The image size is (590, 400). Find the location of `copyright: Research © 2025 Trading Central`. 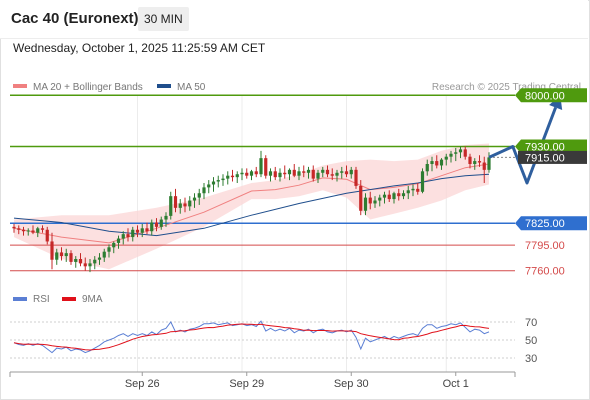

copyright: Research © 2025 Trading Central is located at coordinates (506, 87).